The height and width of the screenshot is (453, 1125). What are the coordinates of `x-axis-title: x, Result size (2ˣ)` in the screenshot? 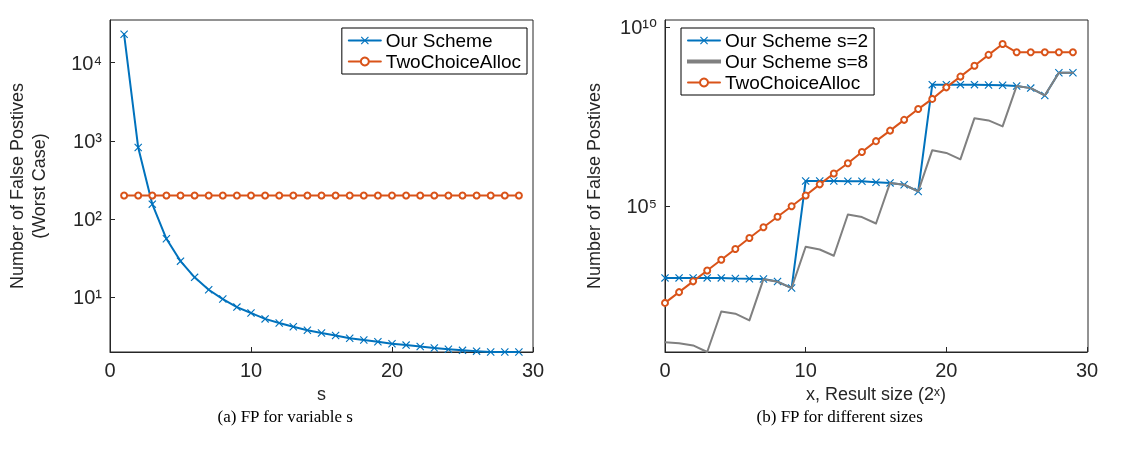 It's located at (876, 393).